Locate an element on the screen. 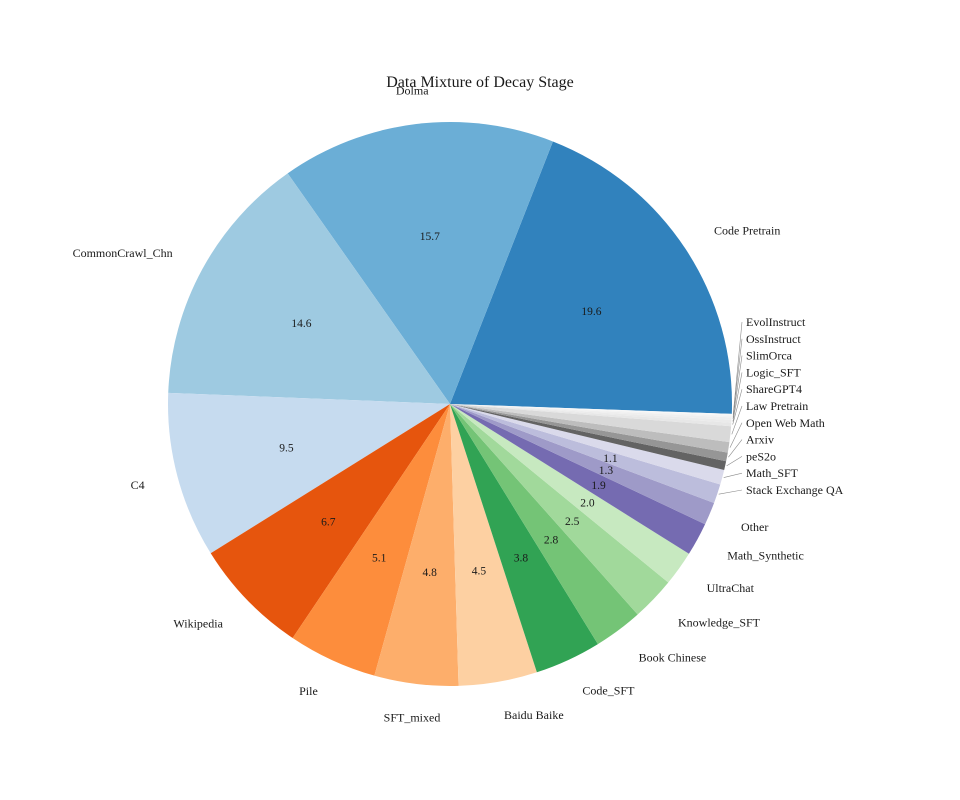 Image resolution: width=960 pixels, height=800 pixels. pie-slice-code-pretrain is located at coordinates (591, 277).